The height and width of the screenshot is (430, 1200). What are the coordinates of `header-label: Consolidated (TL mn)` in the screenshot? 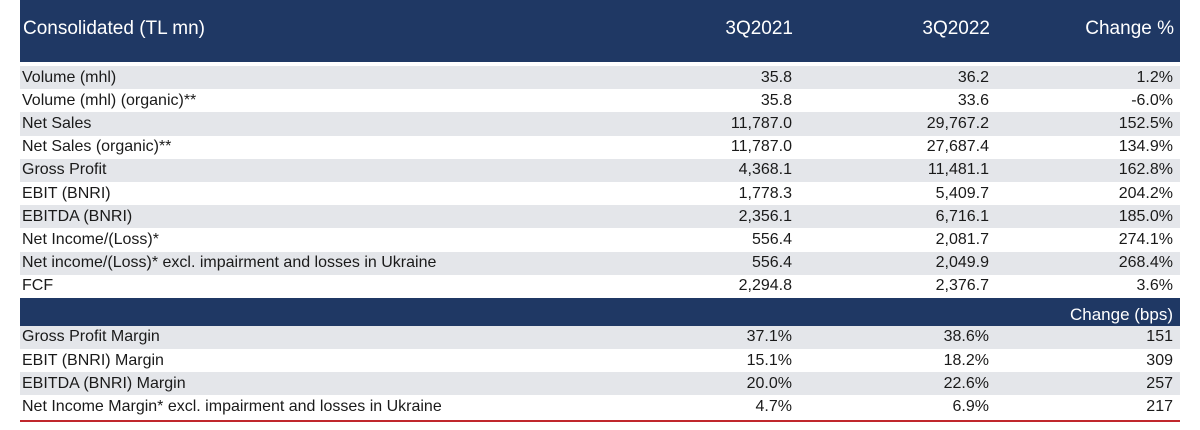 It's located at (114, 28).